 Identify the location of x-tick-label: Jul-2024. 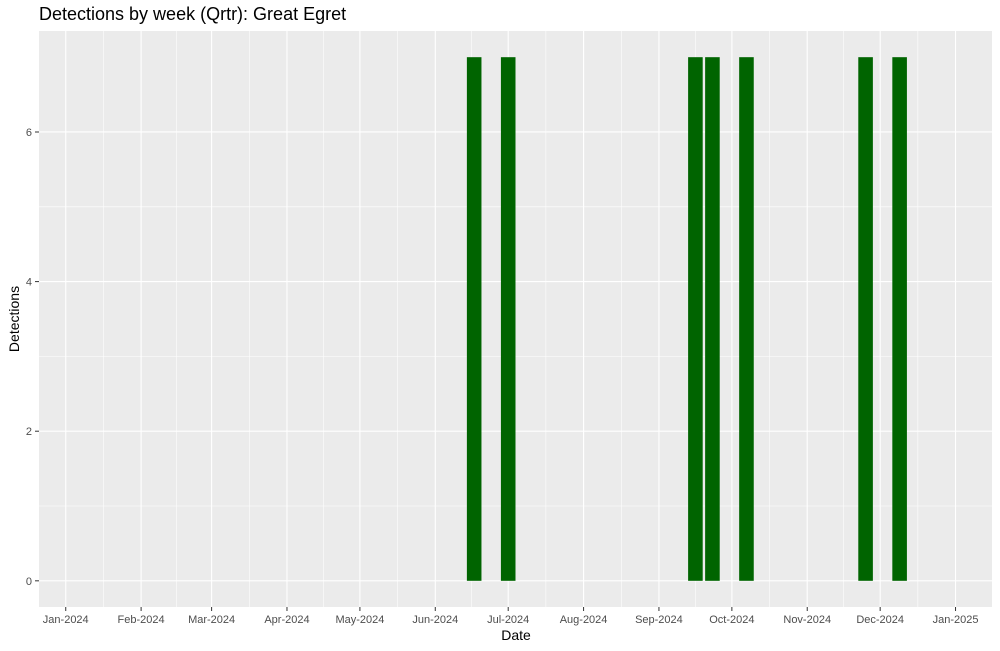
(508, 620).